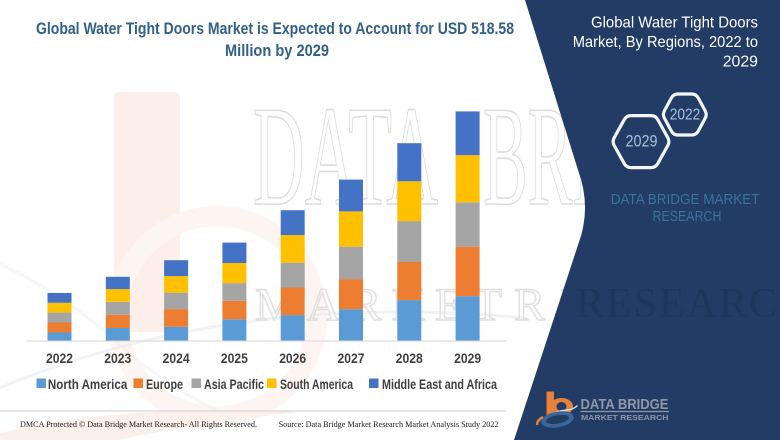 This screenshot has height=440, width=780. I want to click on svg-text: 2025, so click(234, 358).